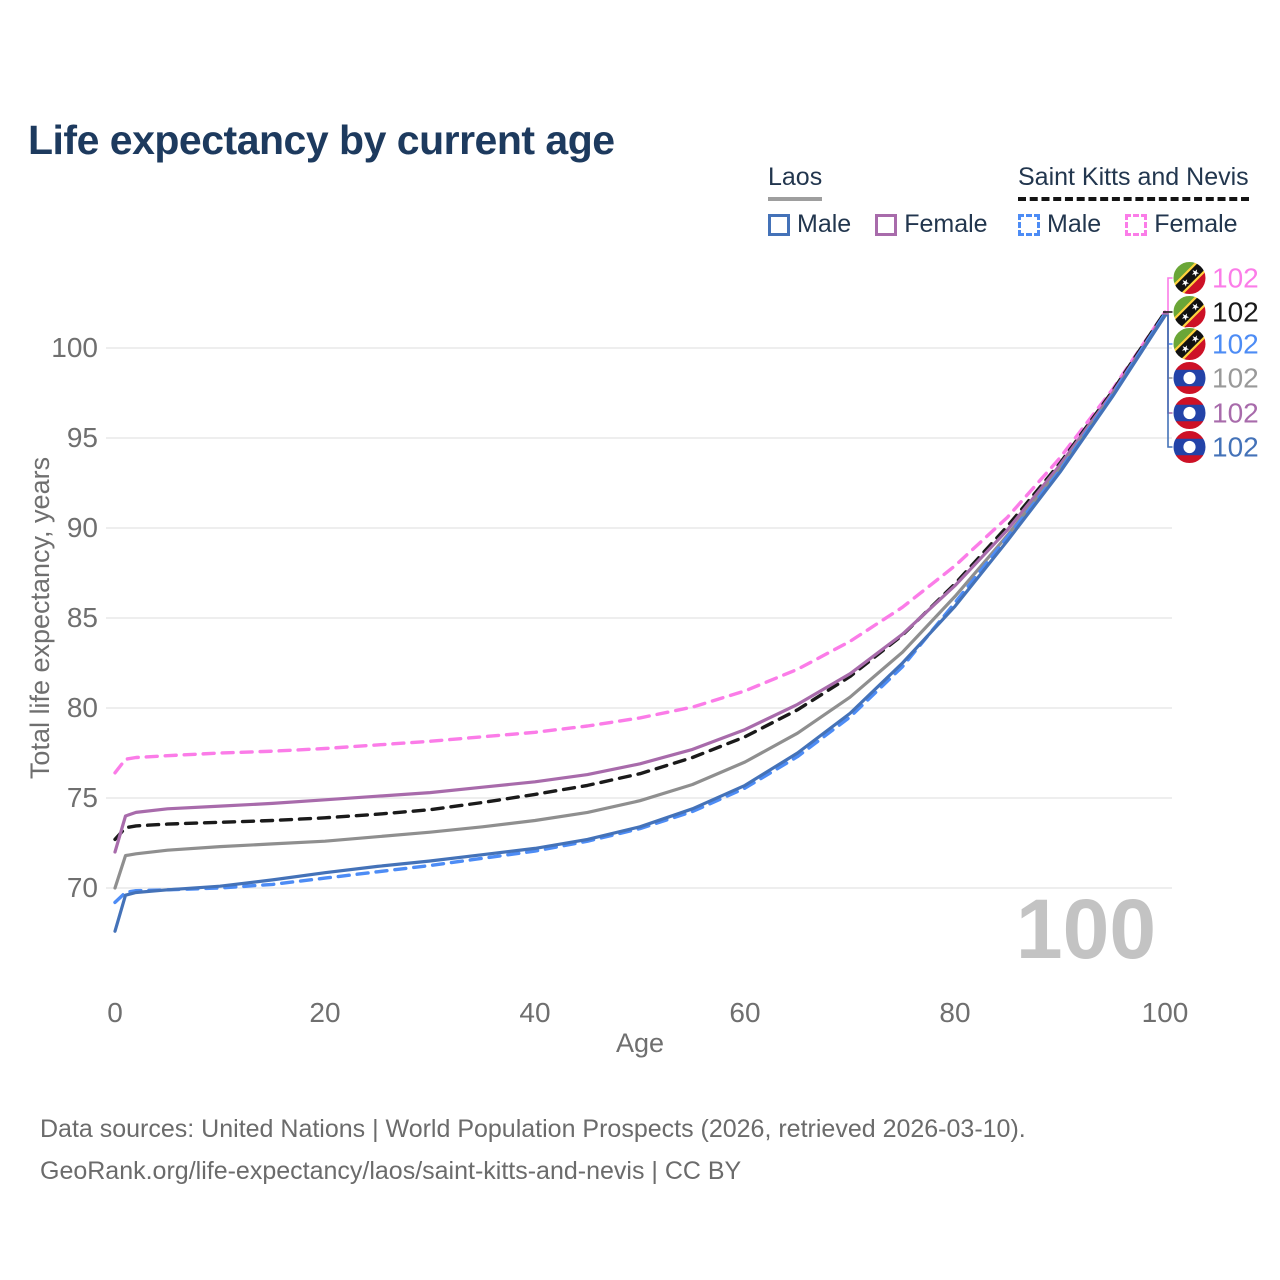 Image resolution: width=1280 pixels, height=1280 pixels. I want to click on legend-item-laos-male: Male, so click(809, 224).